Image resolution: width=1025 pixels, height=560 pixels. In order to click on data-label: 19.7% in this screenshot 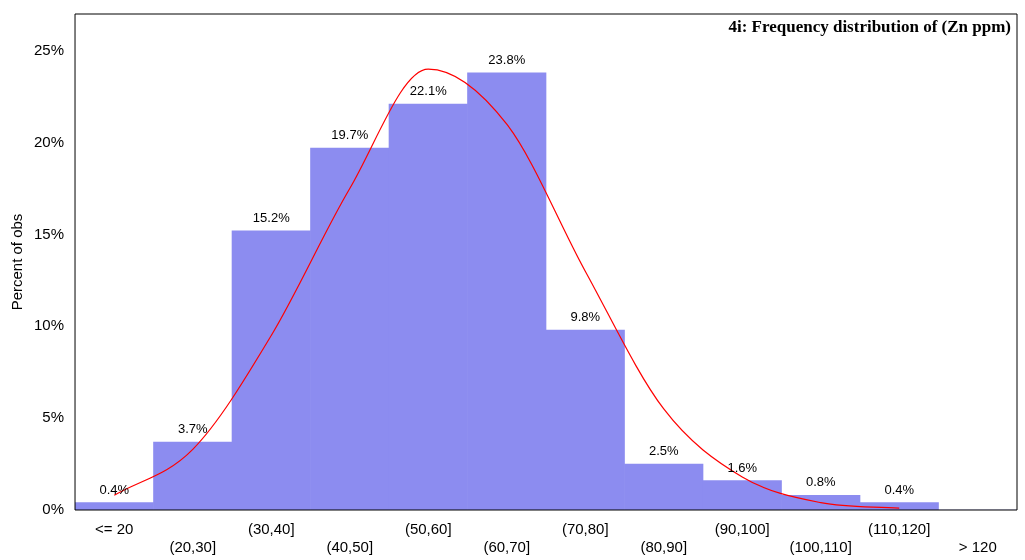, I will do `click(350, 135)`.